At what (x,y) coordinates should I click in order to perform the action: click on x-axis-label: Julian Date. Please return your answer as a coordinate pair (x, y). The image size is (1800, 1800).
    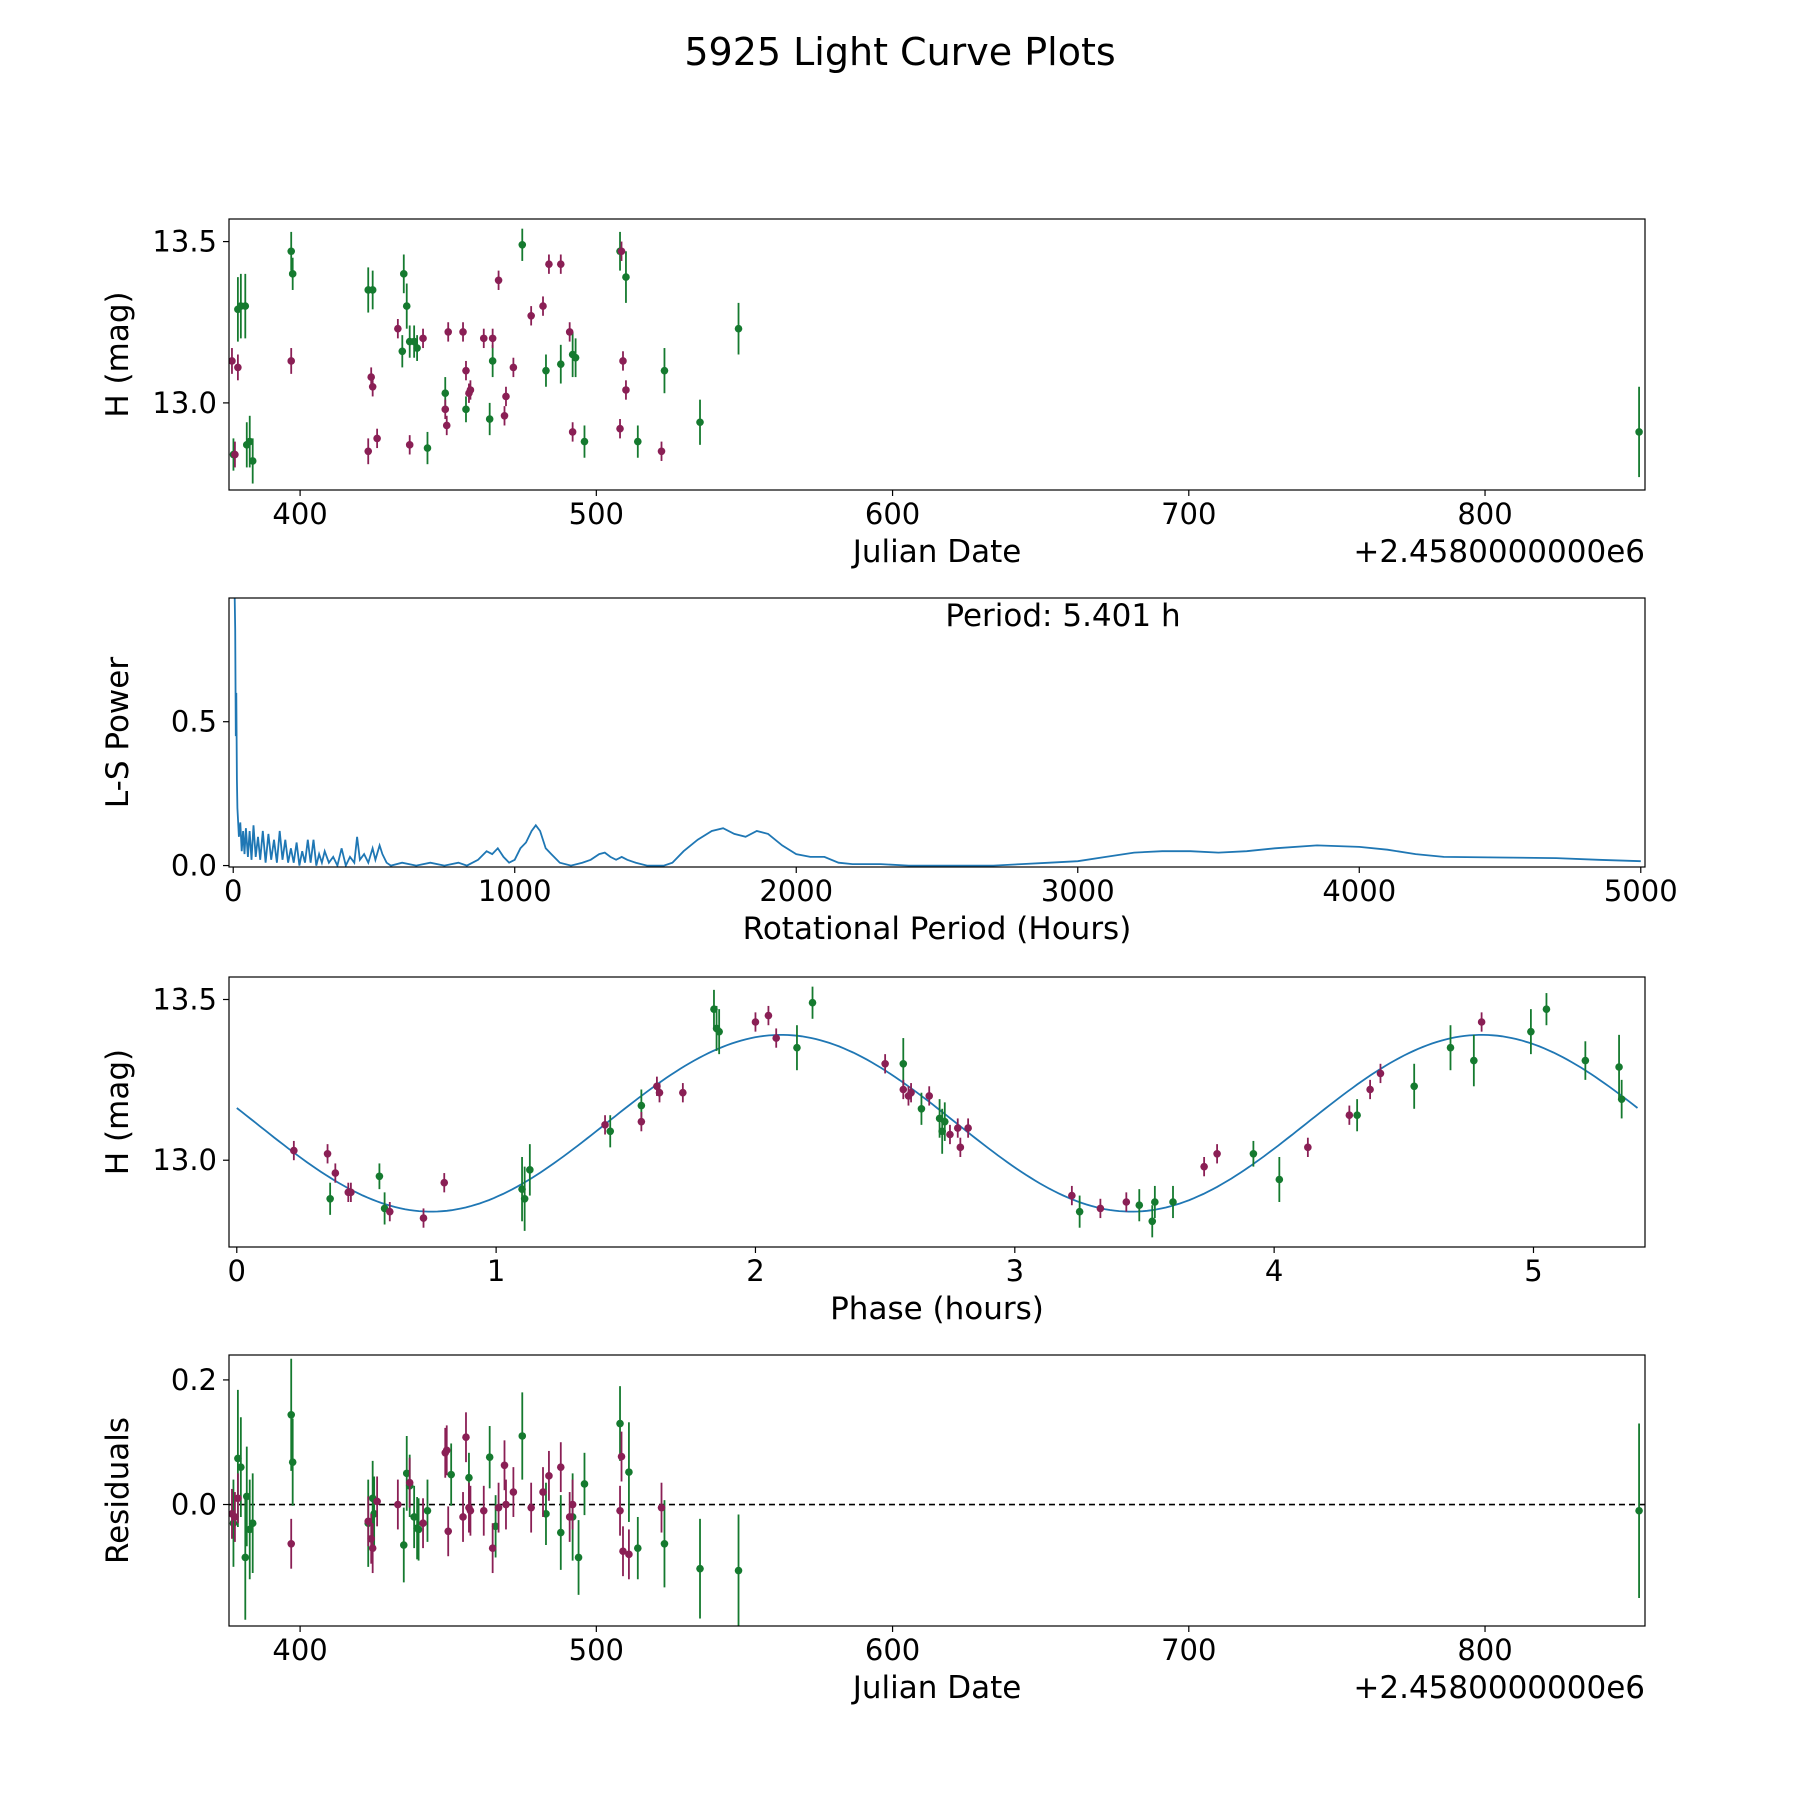
    Looking at the image, I should click on (936, 552).